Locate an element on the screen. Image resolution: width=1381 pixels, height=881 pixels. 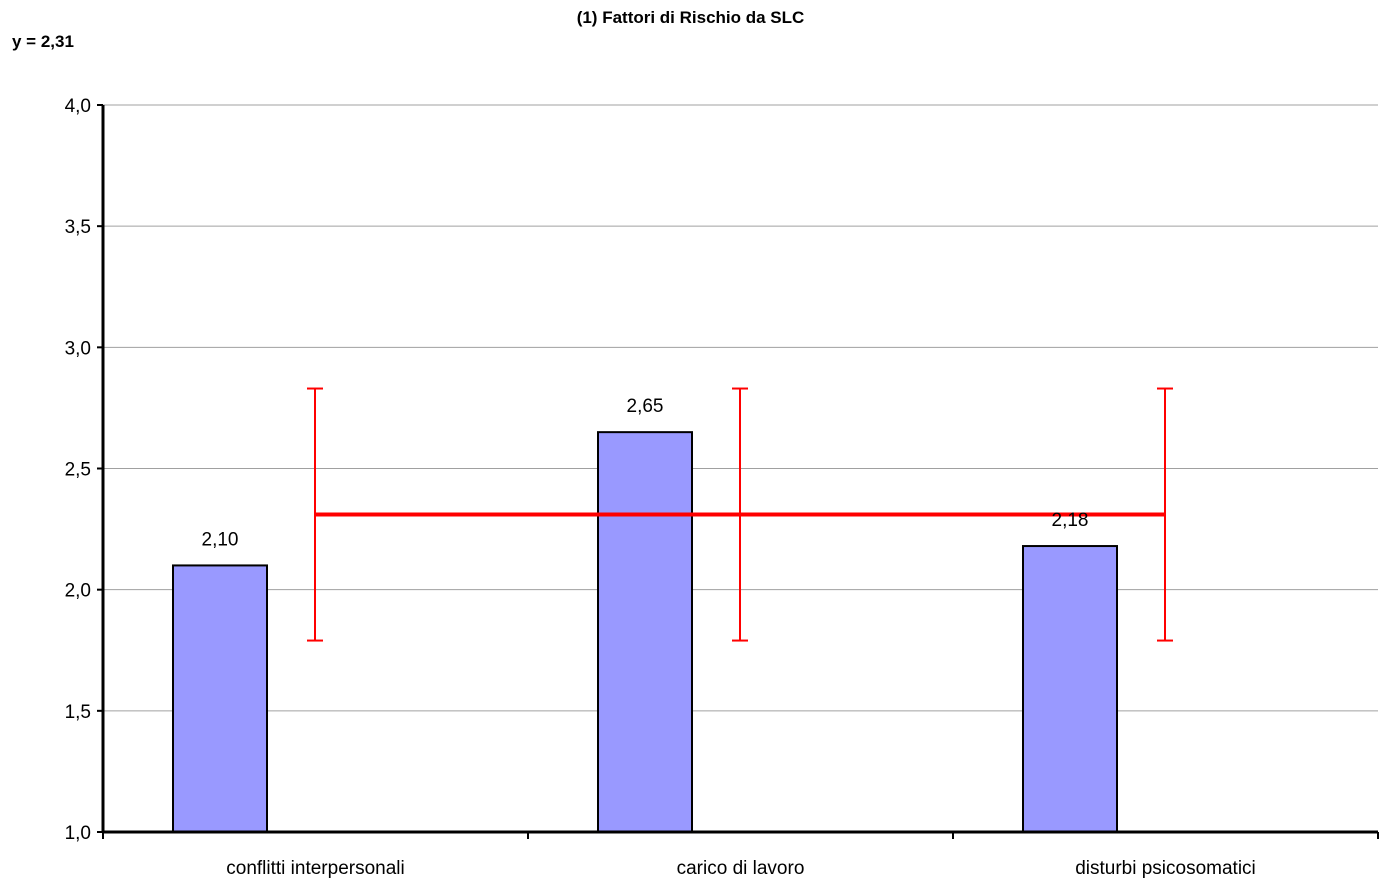
y-tick-label: 2,5 is located at coordinates (78, 470).